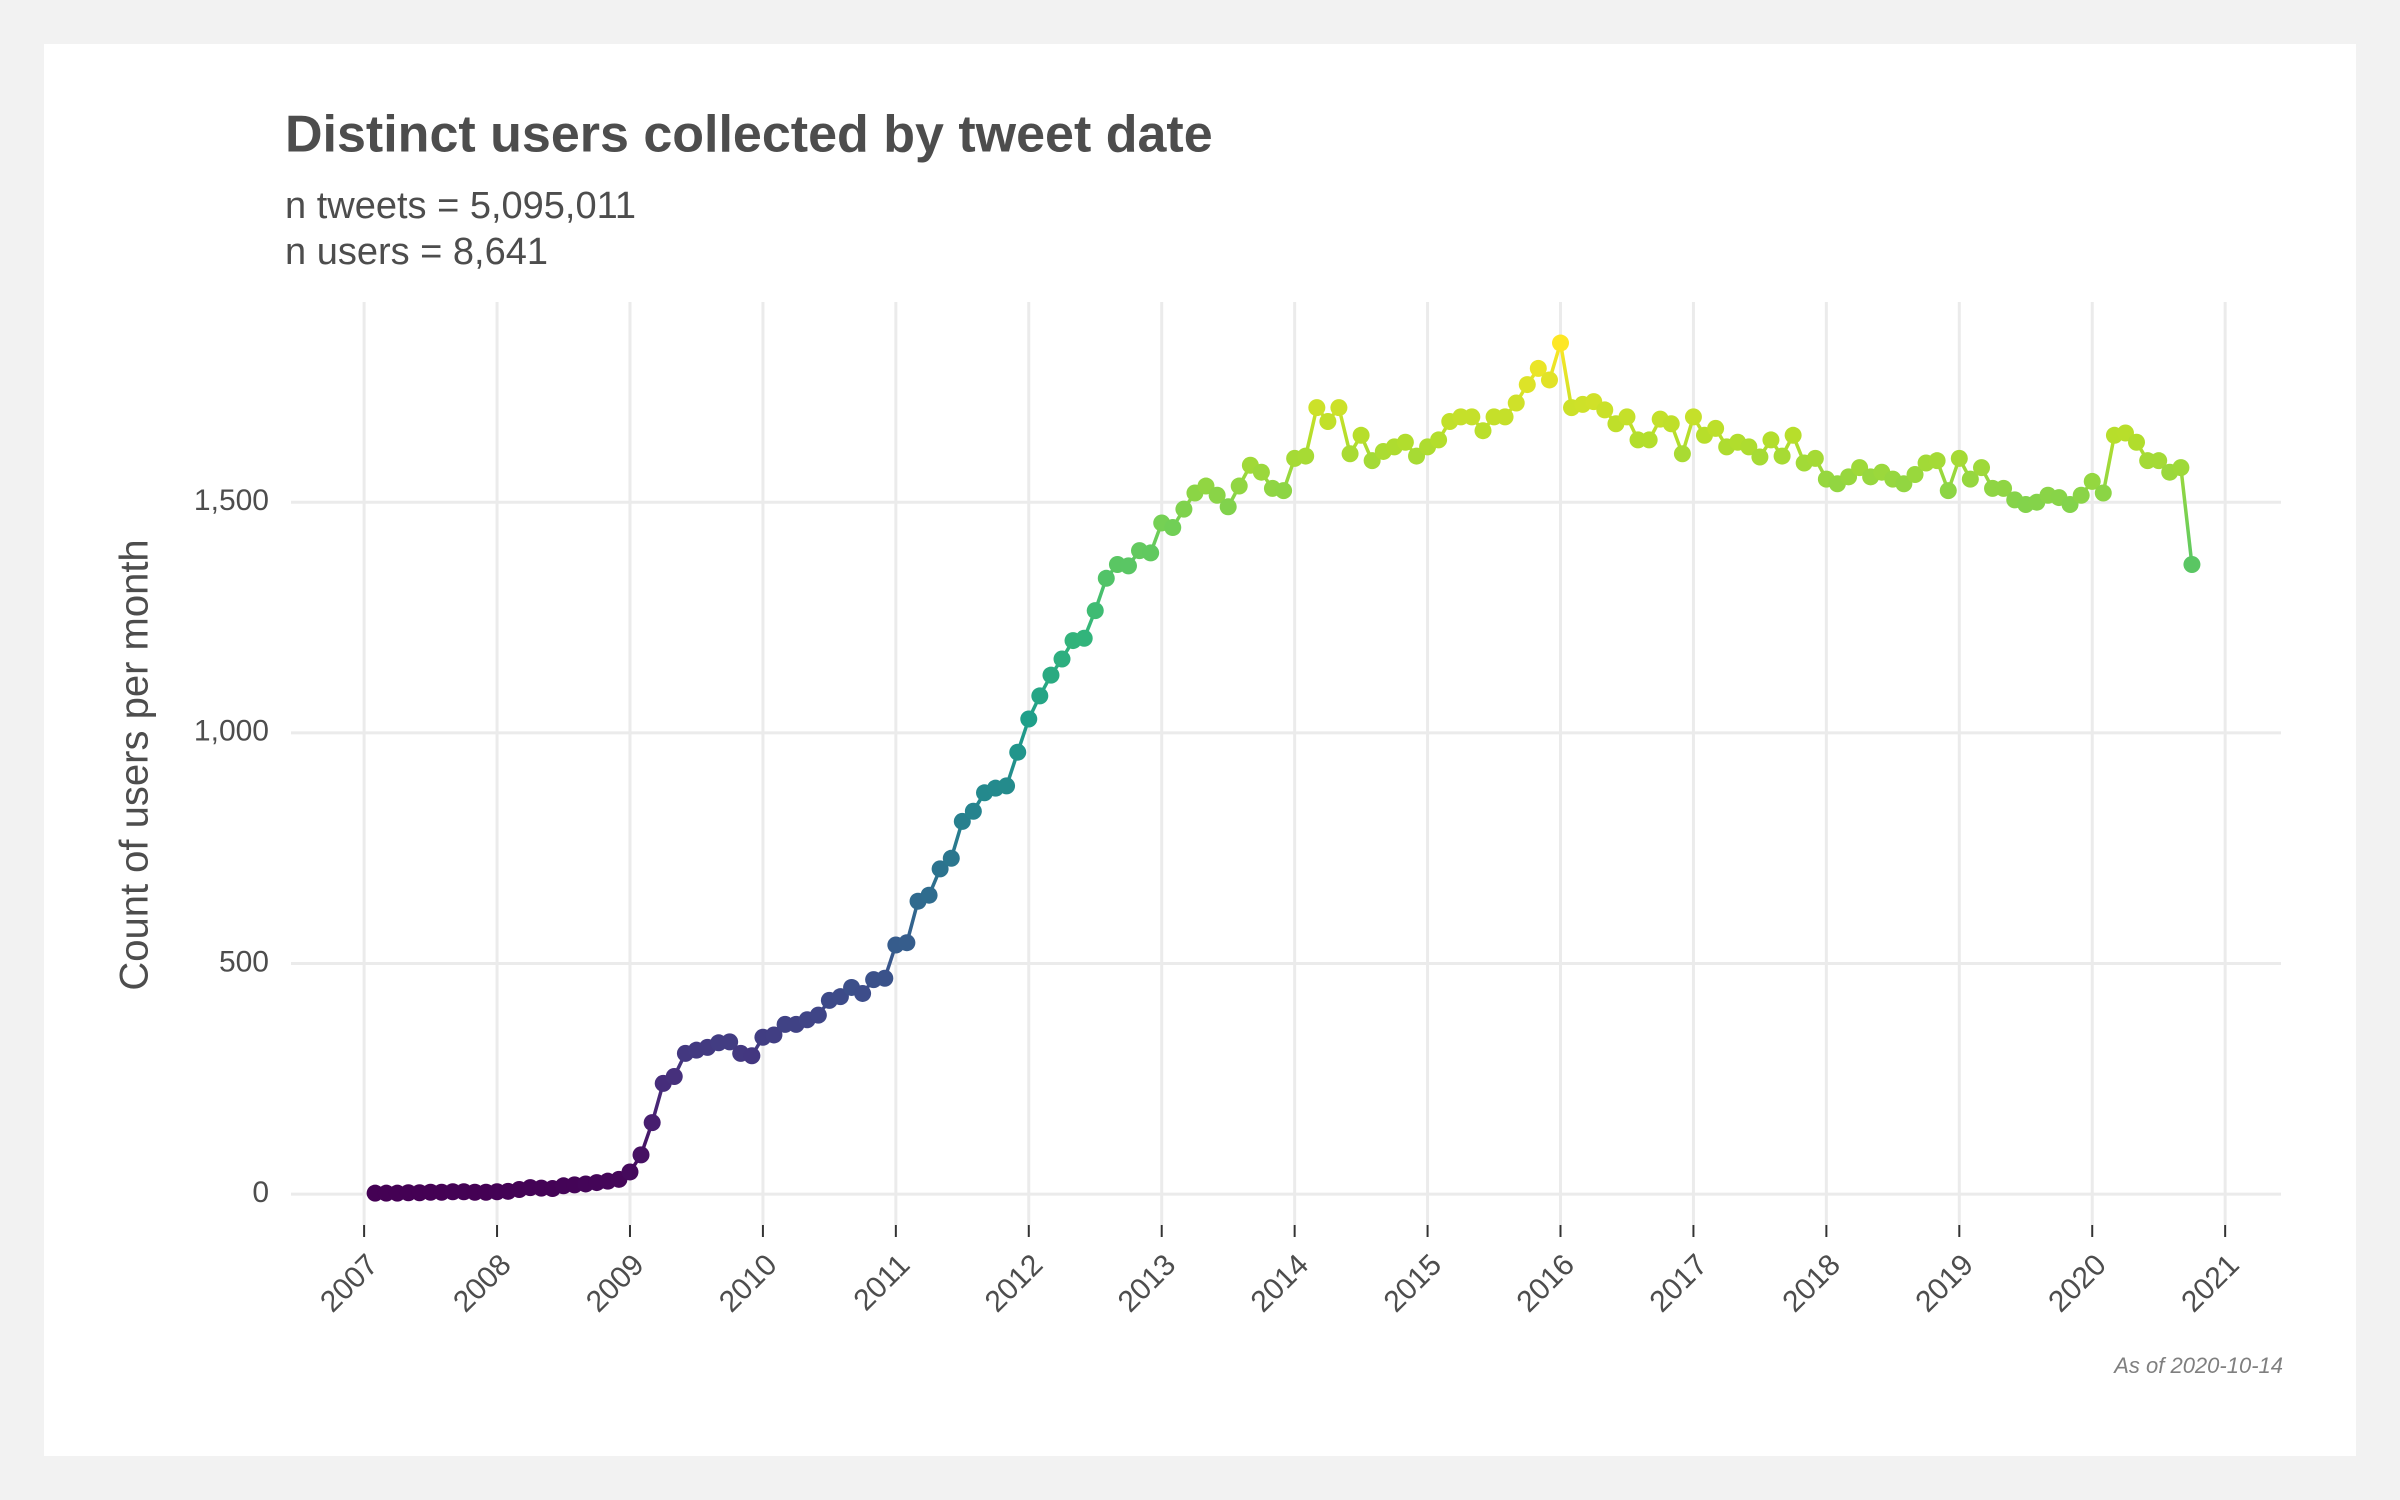  What do you see at coordinates (416, 252) in the screenshot?
I see `subtitle: n users = 8,641` at bounding box center [416, 252].